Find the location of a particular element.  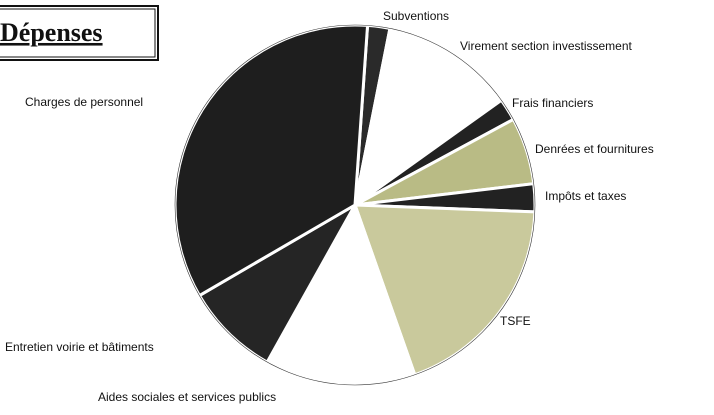

slice-label: Charges de personnel is located at coordinates (84, 102).